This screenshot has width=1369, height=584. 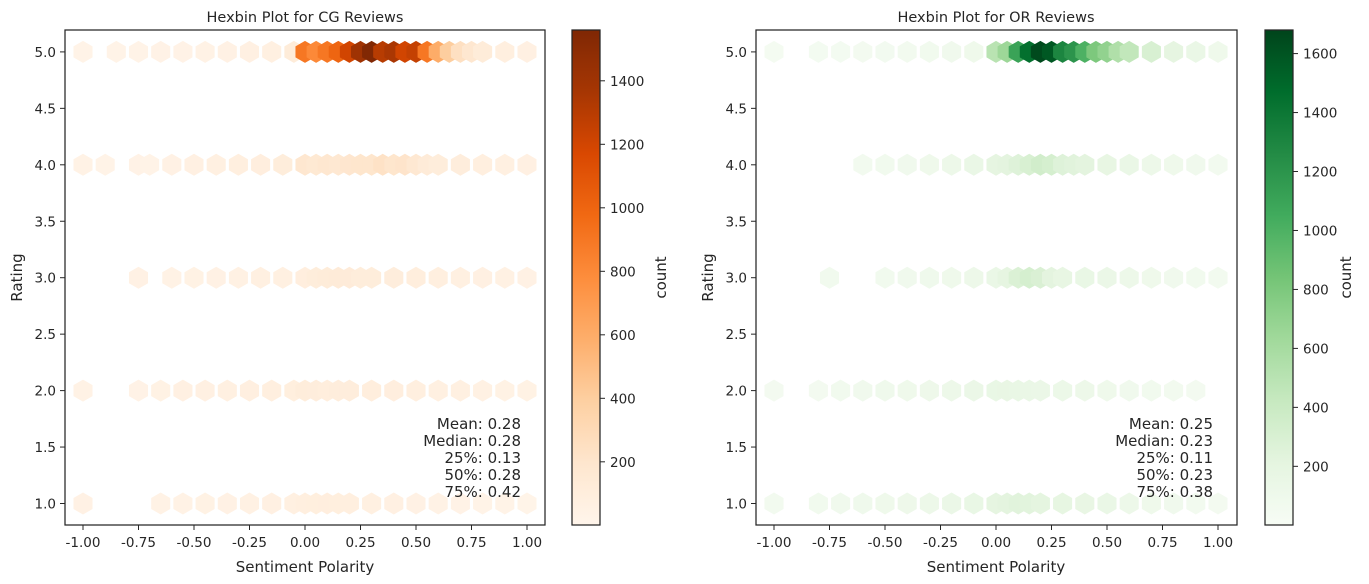 What do you see at coordinates (45, 166) in the screenshot?
I see `y-tick-label: 4.0` at bounding box center [45, 166].